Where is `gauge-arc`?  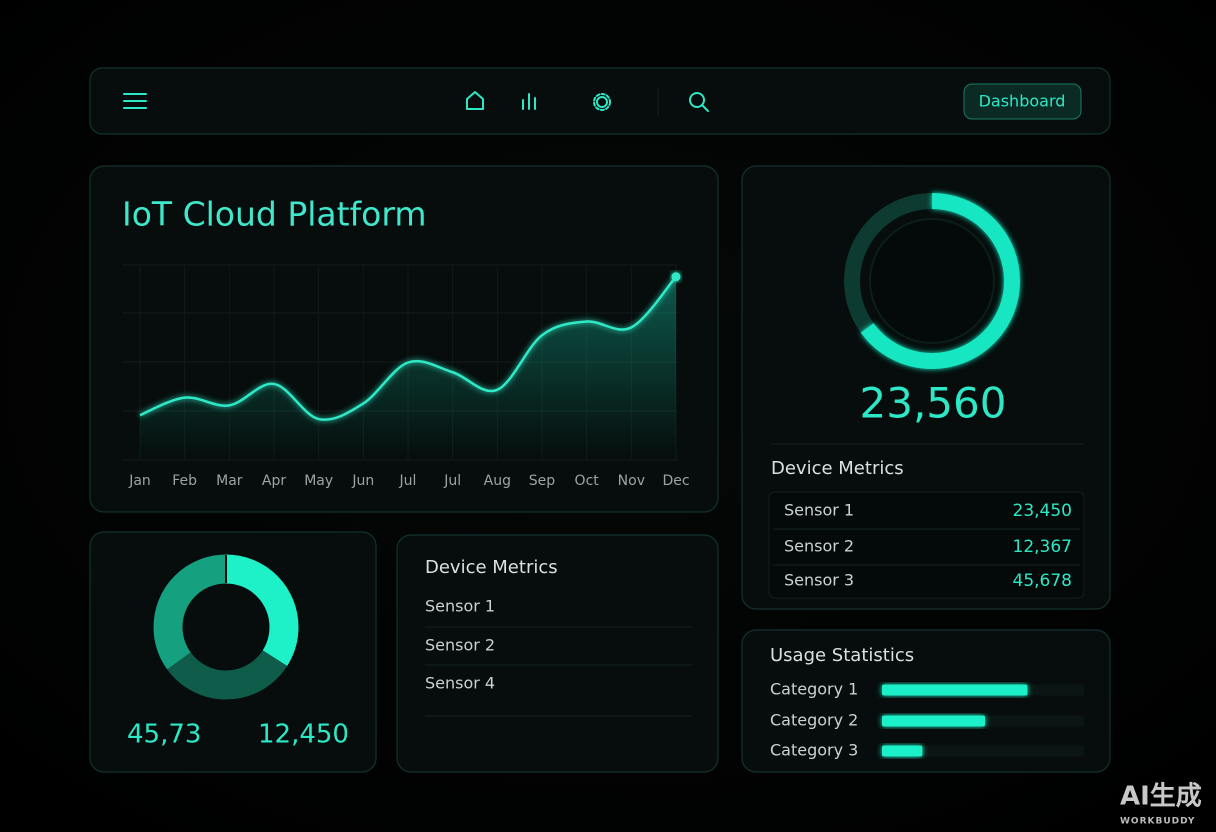 gauge-arc is located at coordinates (932, 281).